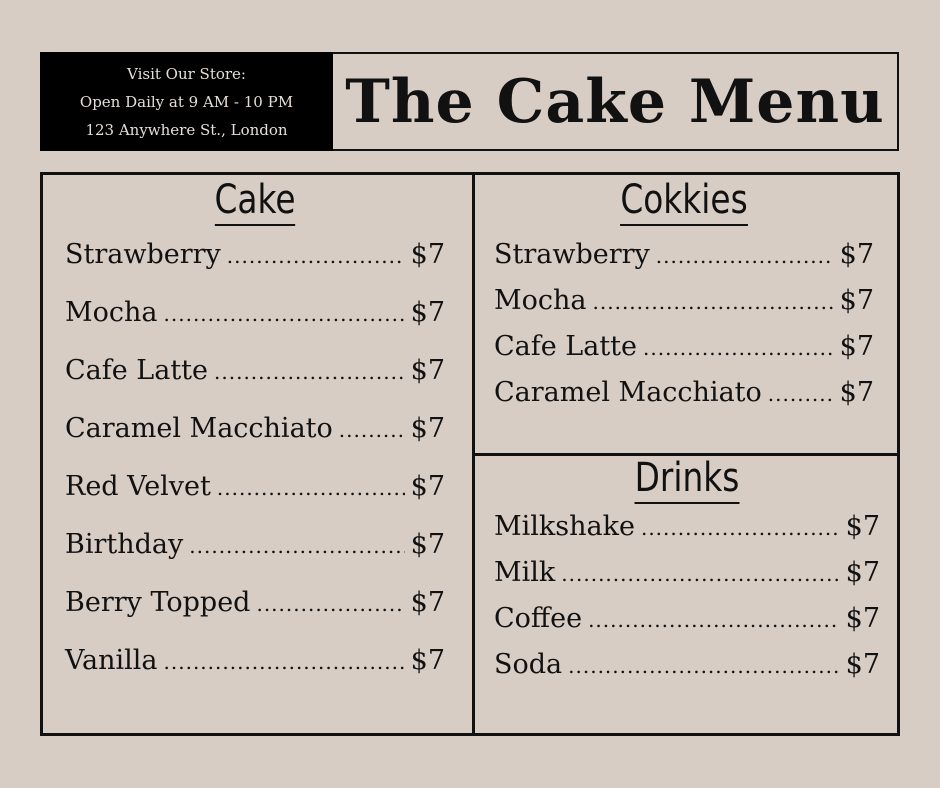 This screenshot has width=940, height=788. Describe the element at coordinates (255, 616) in the screenshot. I see `menu-item: Berry Topped $7` at that location.